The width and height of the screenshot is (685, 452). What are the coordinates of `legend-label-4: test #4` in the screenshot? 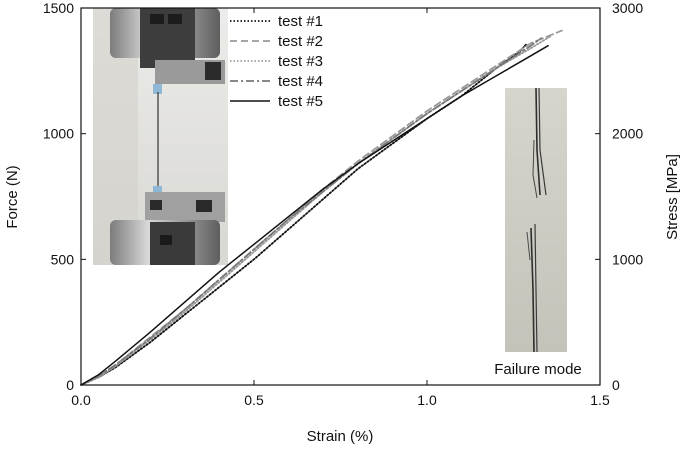 It's located at (300, 81).